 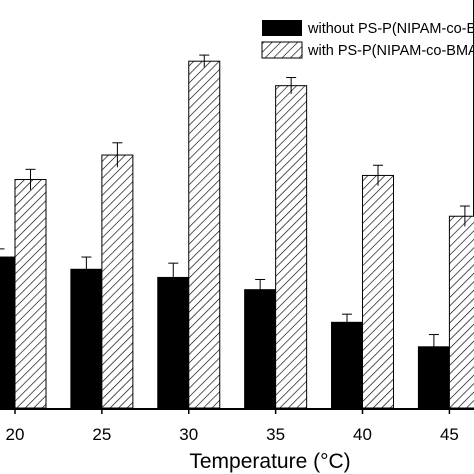 What do you see at coordinates (282, 28) in the screenshot?
I see `legend-swatch-solid` at bounding box center [282, 28].